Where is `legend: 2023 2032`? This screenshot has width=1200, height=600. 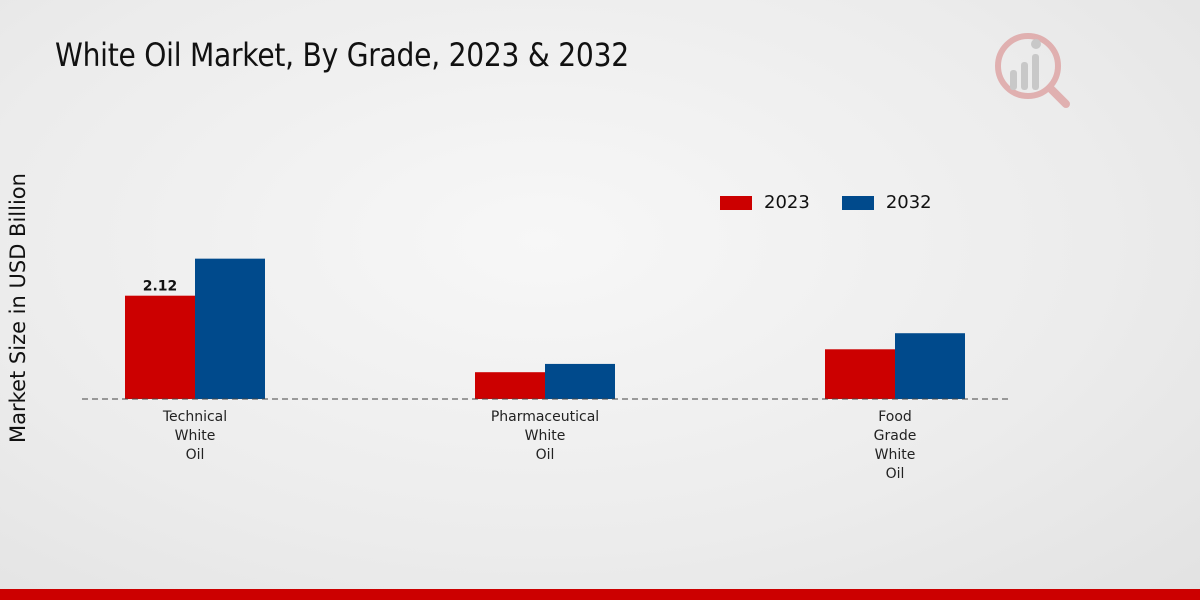
legend: 2023 2032 is located at coordinates (842, 202).